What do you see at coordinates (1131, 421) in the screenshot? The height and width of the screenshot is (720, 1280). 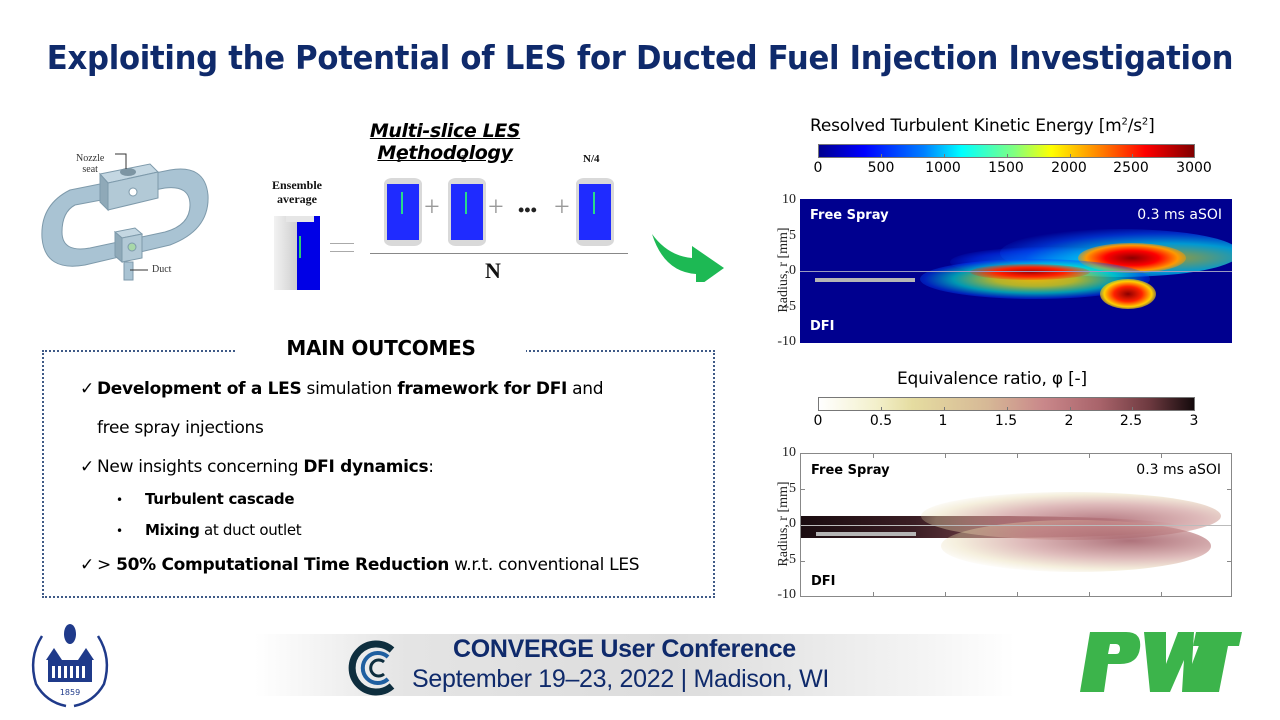 I see `phi-tick-label: 2.5` at bounding box center [1131, 421].